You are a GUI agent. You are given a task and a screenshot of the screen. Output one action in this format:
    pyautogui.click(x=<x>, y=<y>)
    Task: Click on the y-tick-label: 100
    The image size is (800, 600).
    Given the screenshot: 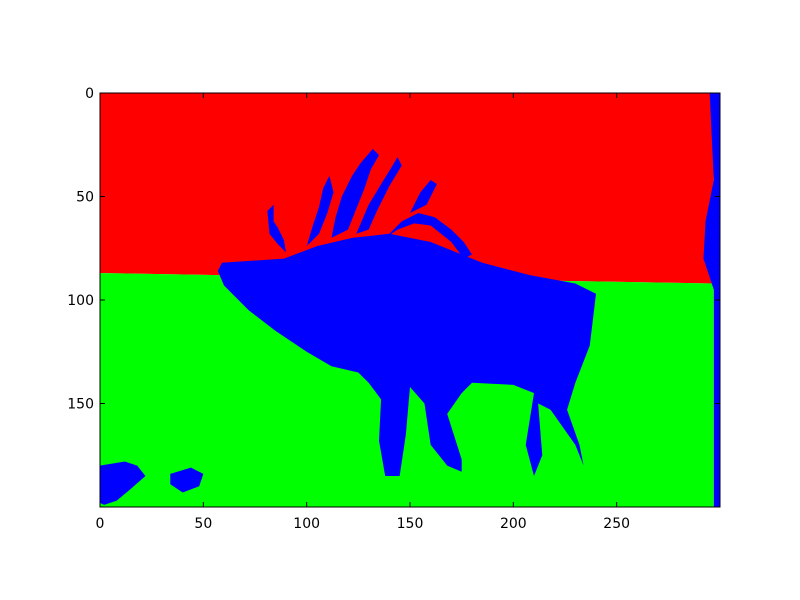 What is the action you would take?
    pyautogui.click(x=80, y=301)
    